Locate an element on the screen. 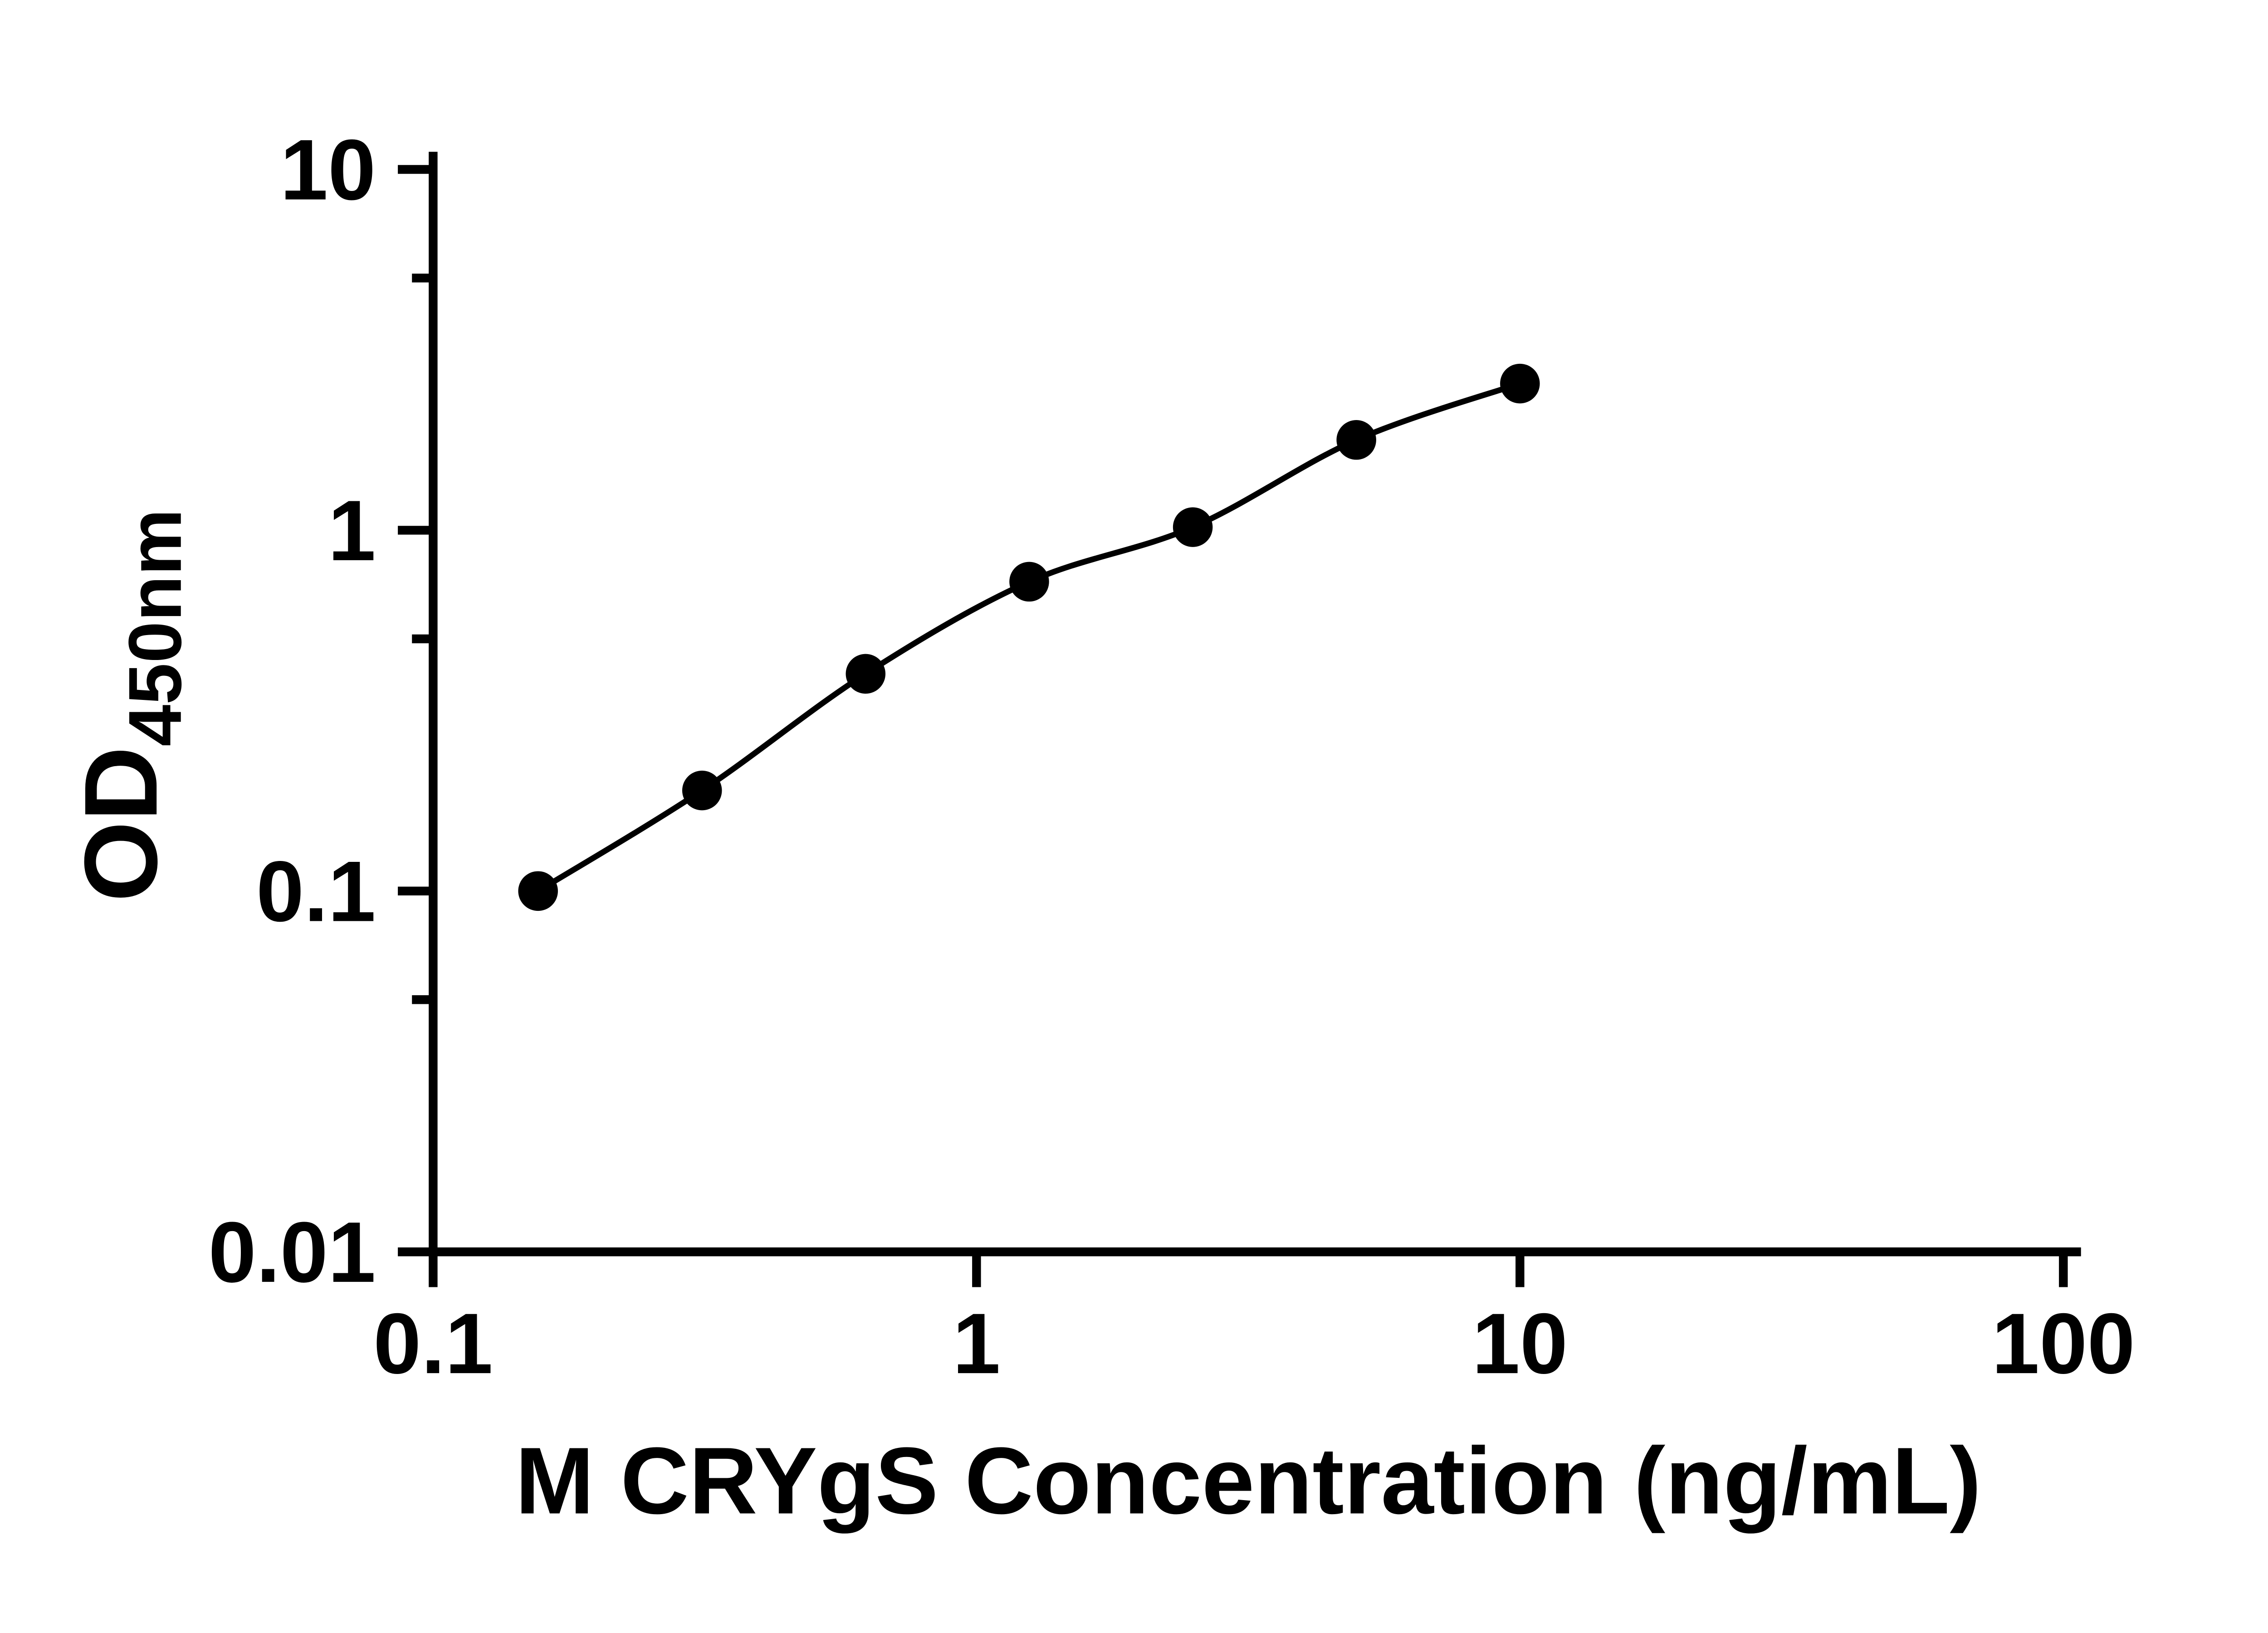  x-axis-title: M CRYgS Concentration (ng/mL) is located at coordinates (1248, 1481).